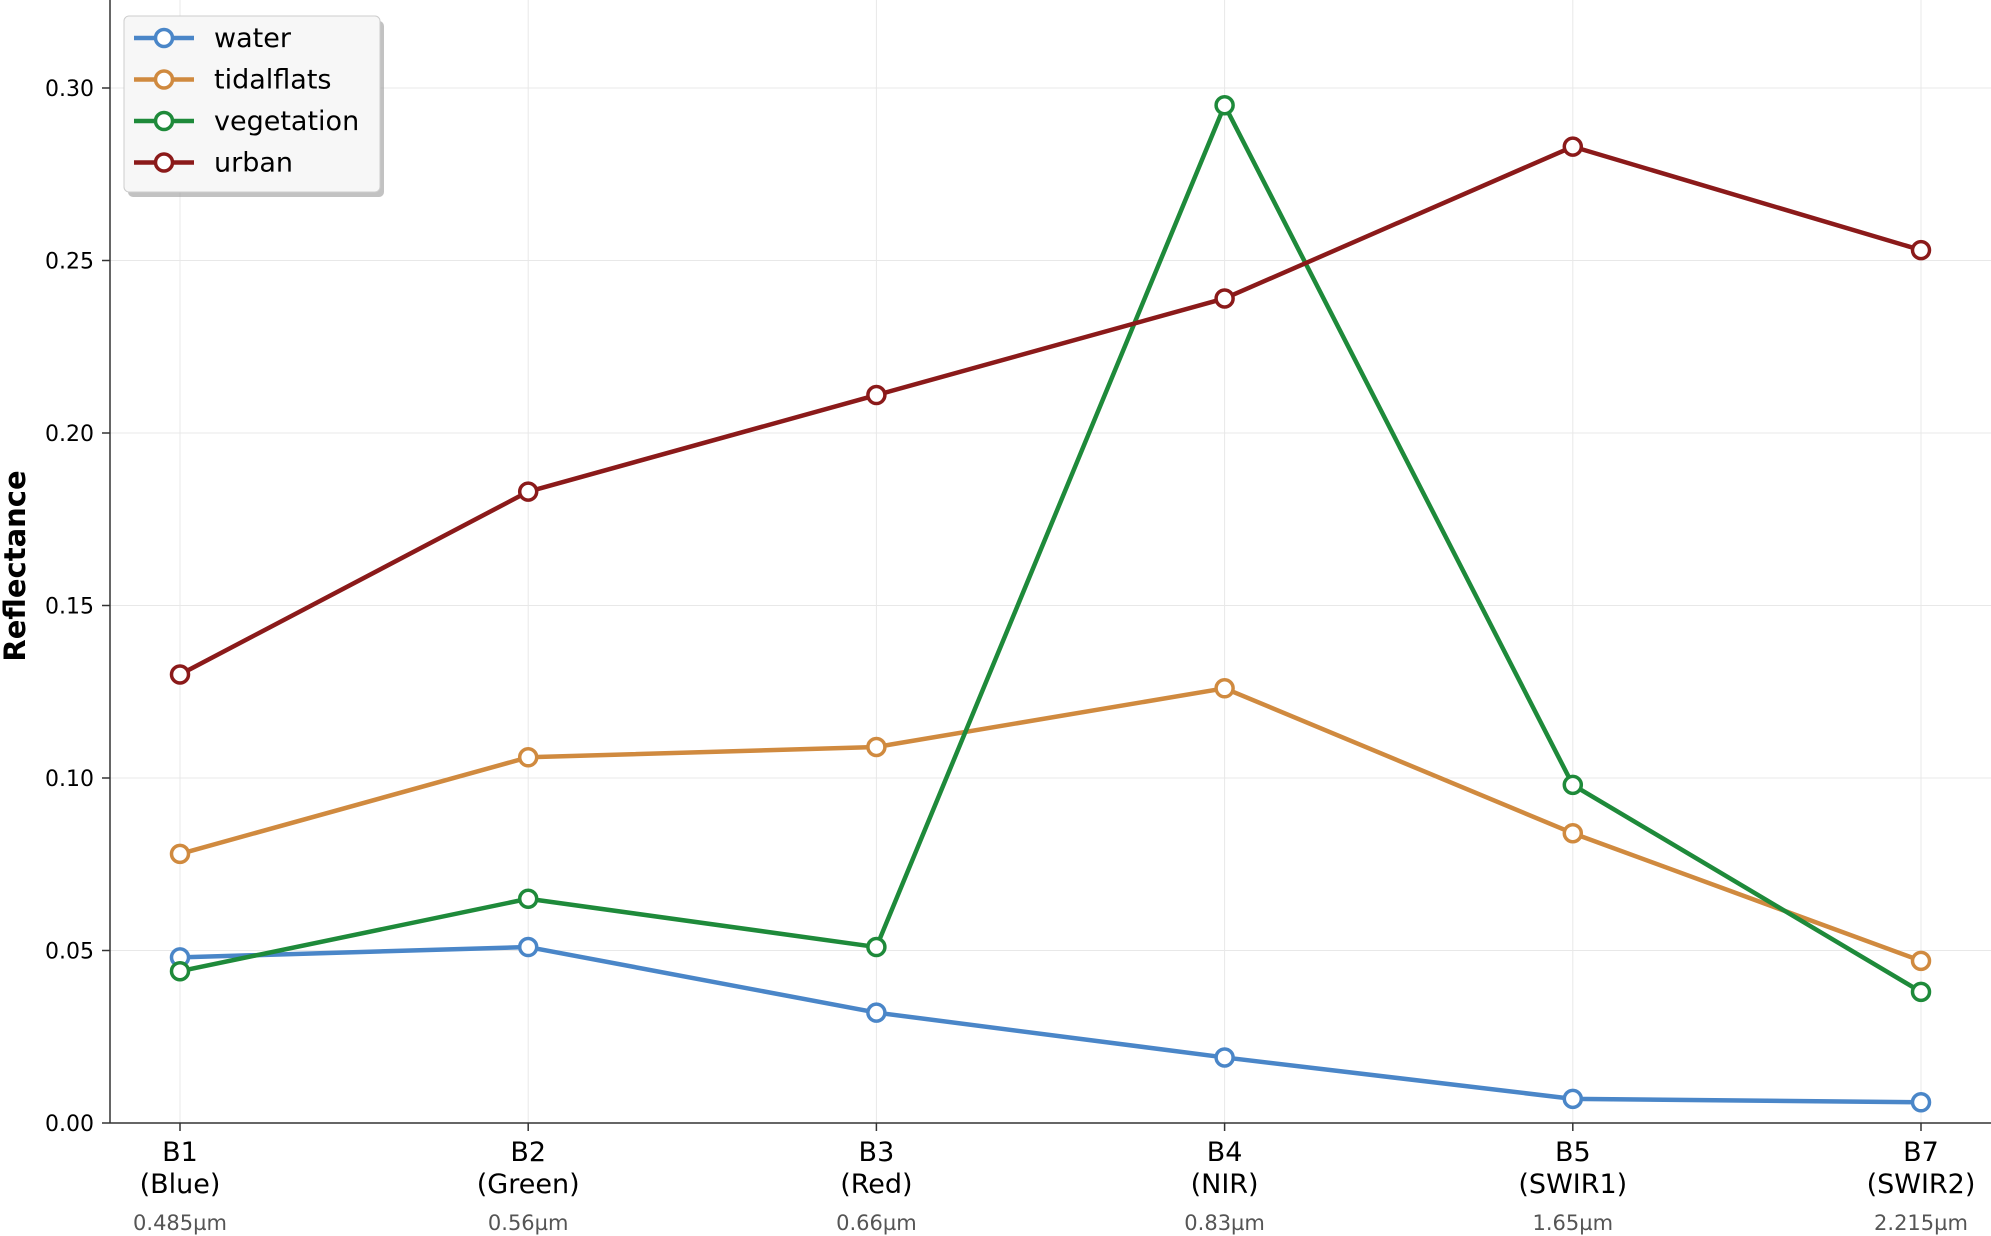 The image size is (1991, 1236). I want to click on legend-item-vegetation: vegetation, so click(246, 121).